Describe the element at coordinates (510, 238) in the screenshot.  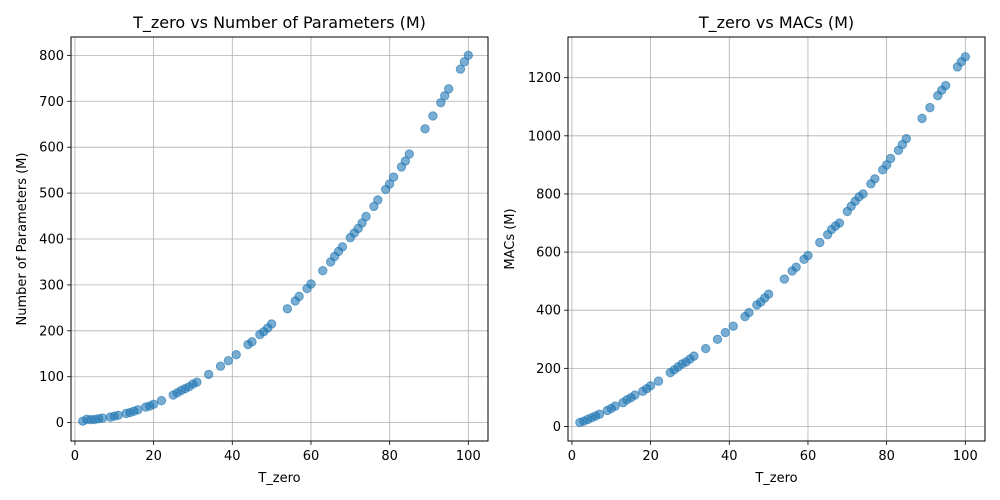
I see `y-axis-label: MACs (M)` at that location.